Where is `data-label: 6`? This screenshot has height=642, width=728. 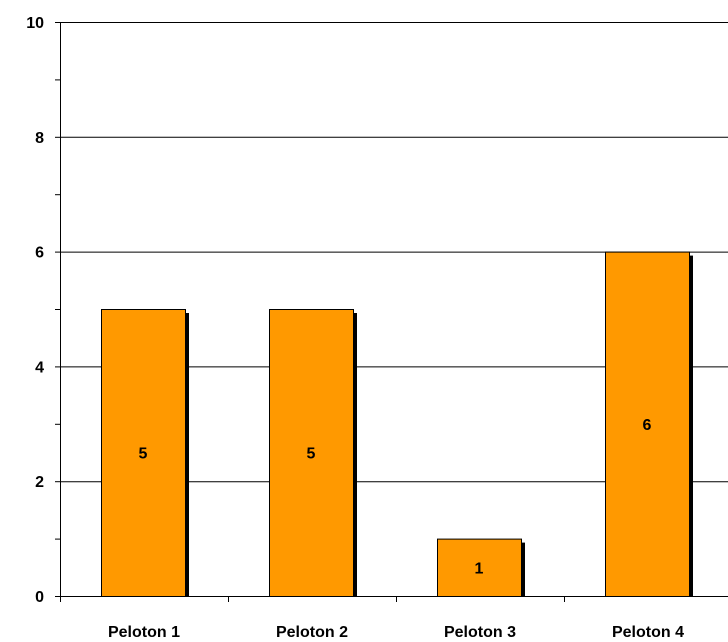 data-label: 6 is located at coordinates (647, 425).